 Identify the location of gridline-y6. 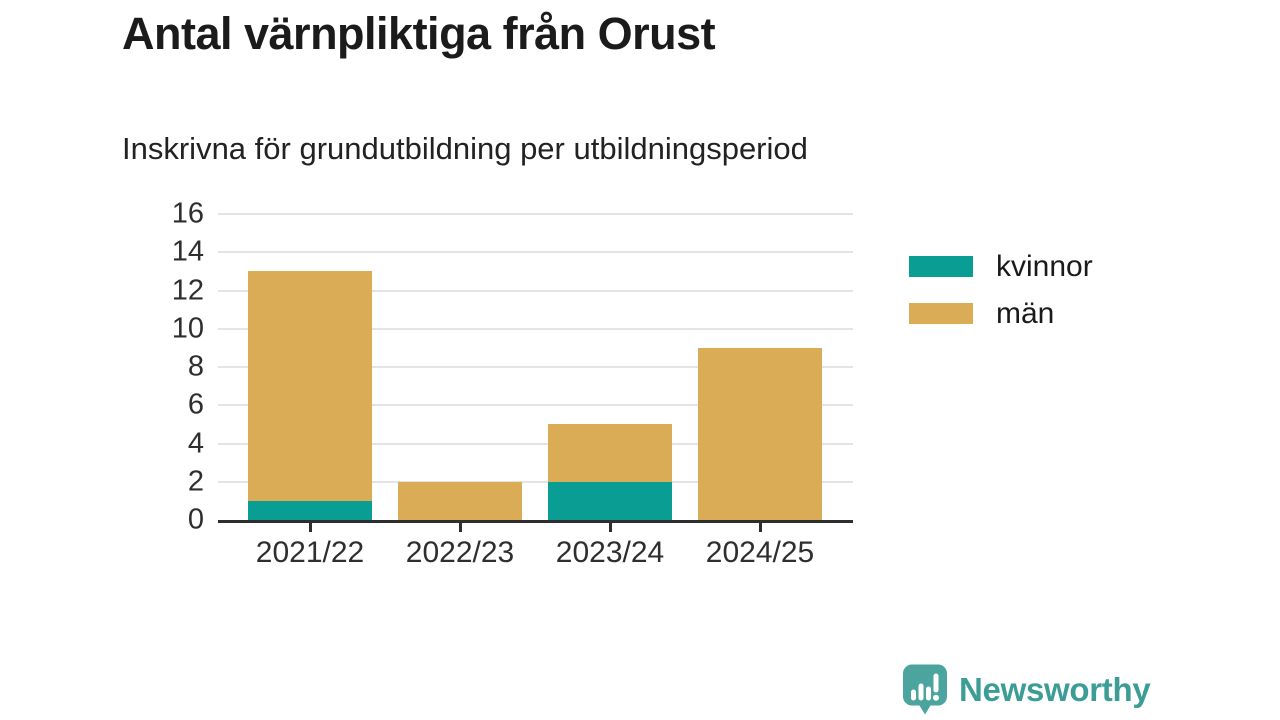
(535, 405).